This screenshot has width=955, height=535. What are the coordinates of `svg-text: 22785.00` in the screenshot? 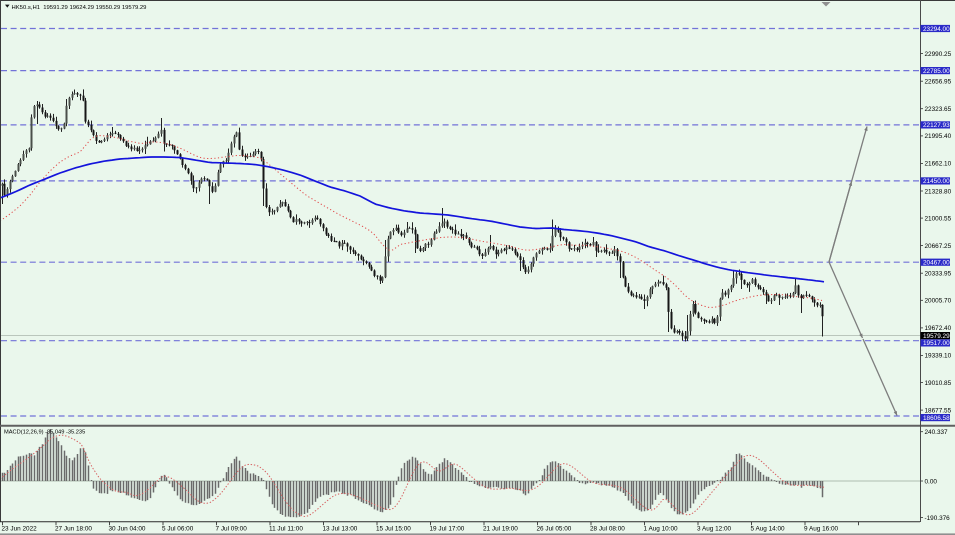 It's located at (936, 71).